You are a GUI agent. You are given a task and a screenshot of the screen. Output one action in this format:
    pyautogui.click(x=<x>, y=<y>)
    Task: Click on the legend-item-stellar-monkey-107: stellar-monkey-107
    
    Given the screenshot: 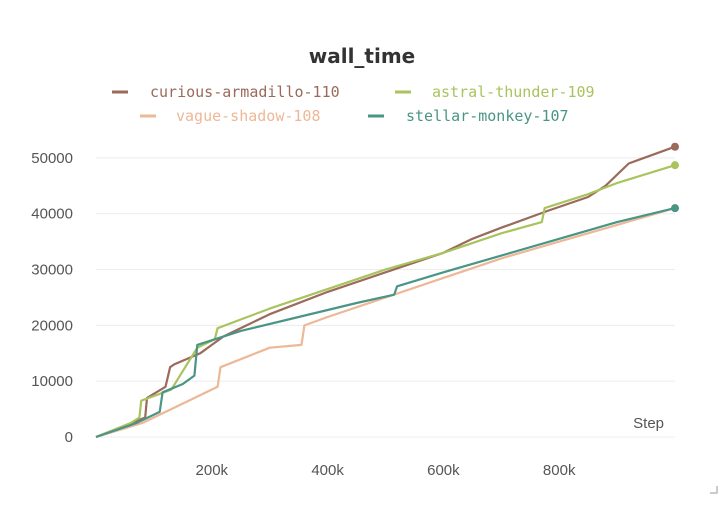 What is the action you would take?
    pyautogui.click(x=468, y=116)
    